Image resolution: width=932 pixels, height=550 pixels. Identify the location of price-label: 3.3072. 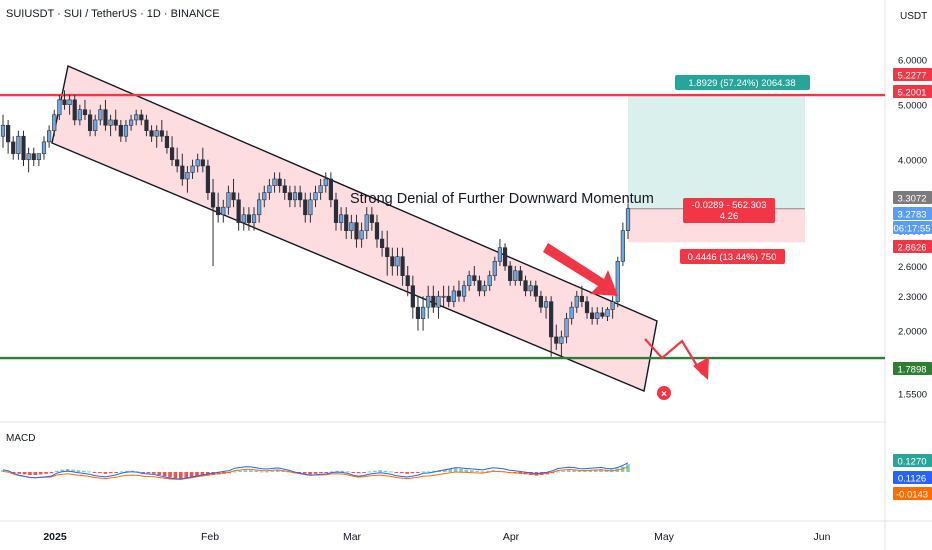
(911, 199).